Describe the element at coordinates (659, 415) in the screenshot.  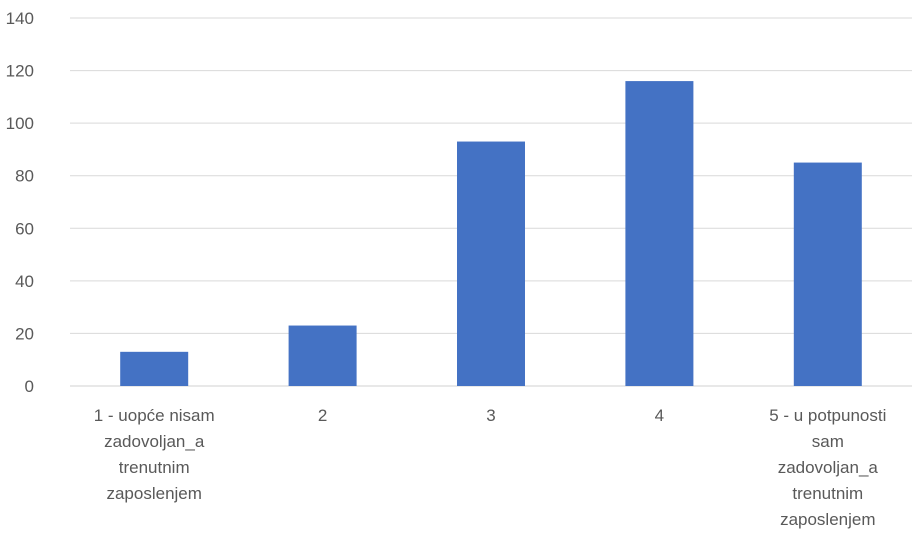
I see `x-category-label: 4` at that location.